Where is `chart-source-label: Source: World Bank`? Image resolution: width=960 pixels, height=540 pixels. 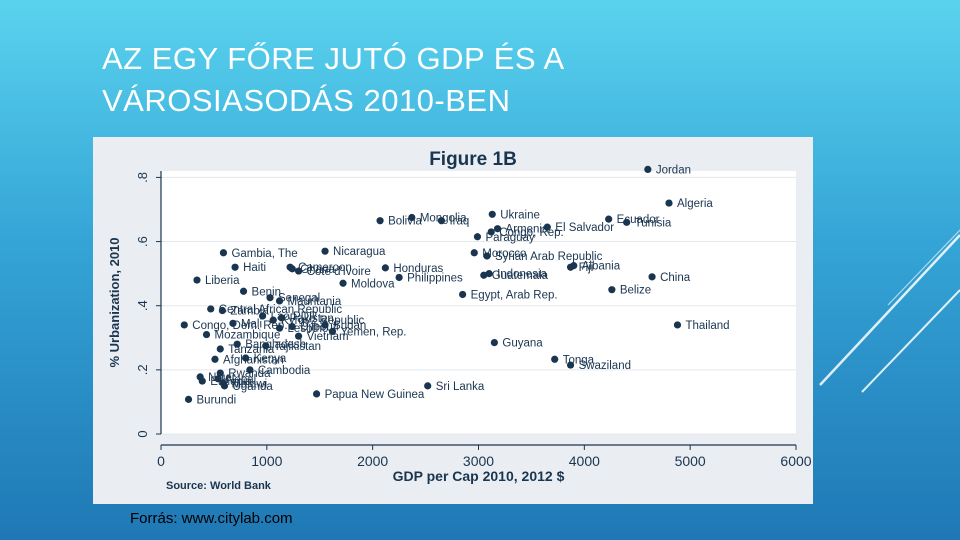
chart-source-label: Source: World Bank is located at coordinates (219, 486).